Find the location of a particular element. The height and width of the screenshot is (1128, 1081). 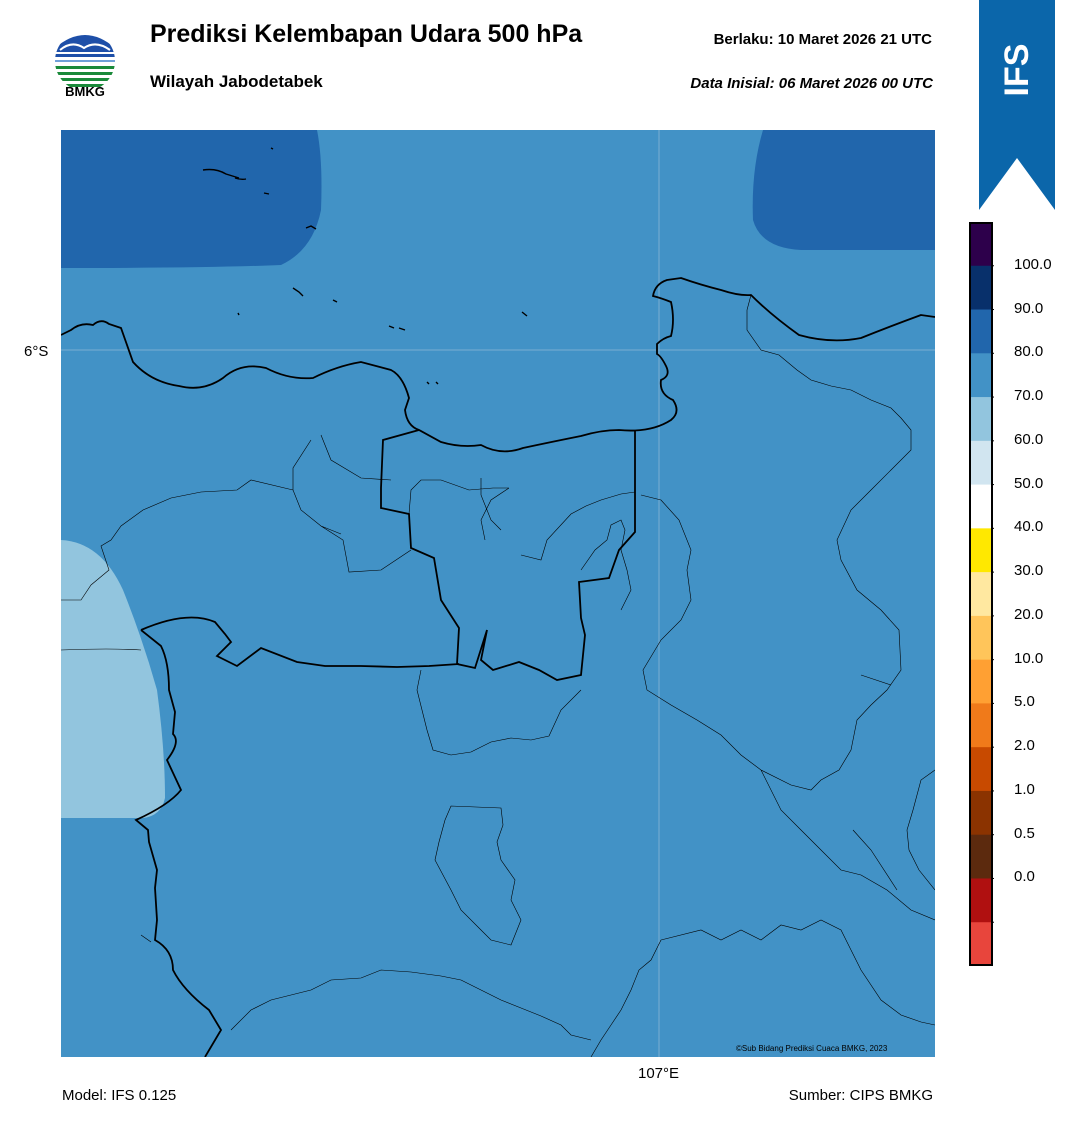

map-subtitle: Wilayah Jabodetabek is located at coordinates (236, 81).